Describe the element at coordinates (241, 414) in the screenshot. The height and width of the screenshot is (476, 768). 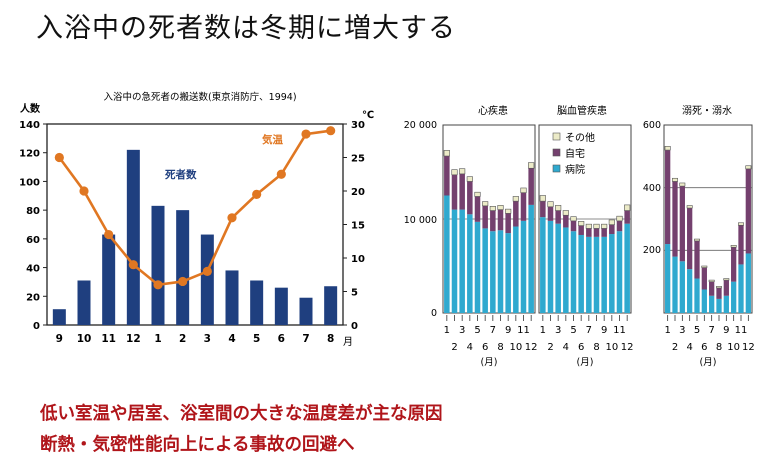
I see `conclusion-line-1: 低い室温や居室、浴室間の大きな温度差が主な原因` at that location.